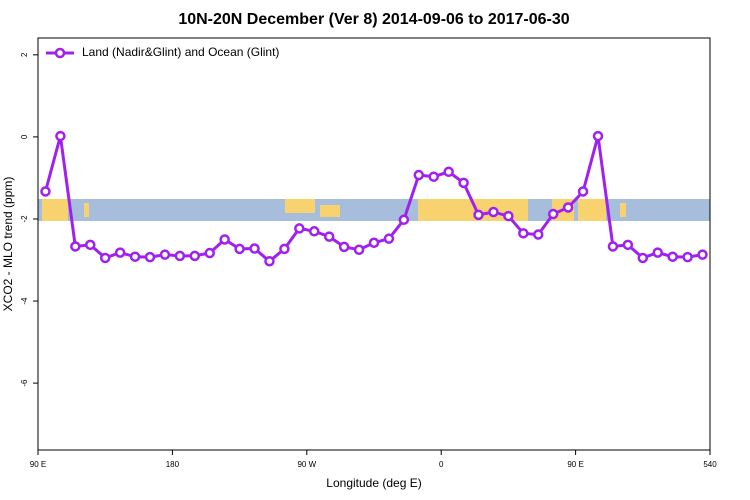 The image size is (750, 500). I want to click on x-tick-label: 180, so click(173, 464).